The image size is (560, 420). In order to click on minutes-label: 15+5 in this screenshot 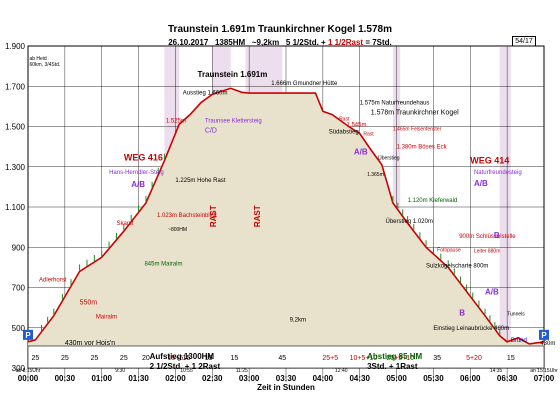, I will do `click(176, 358)`.